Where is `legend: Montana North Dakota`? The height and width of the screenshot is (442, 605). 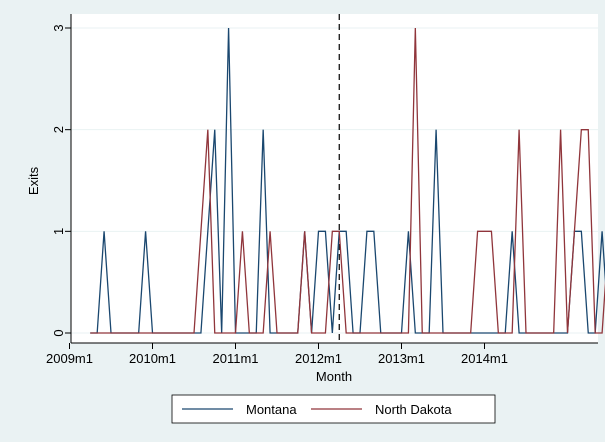
legend: Montana North Dakota is located at coordinates (333, 409).